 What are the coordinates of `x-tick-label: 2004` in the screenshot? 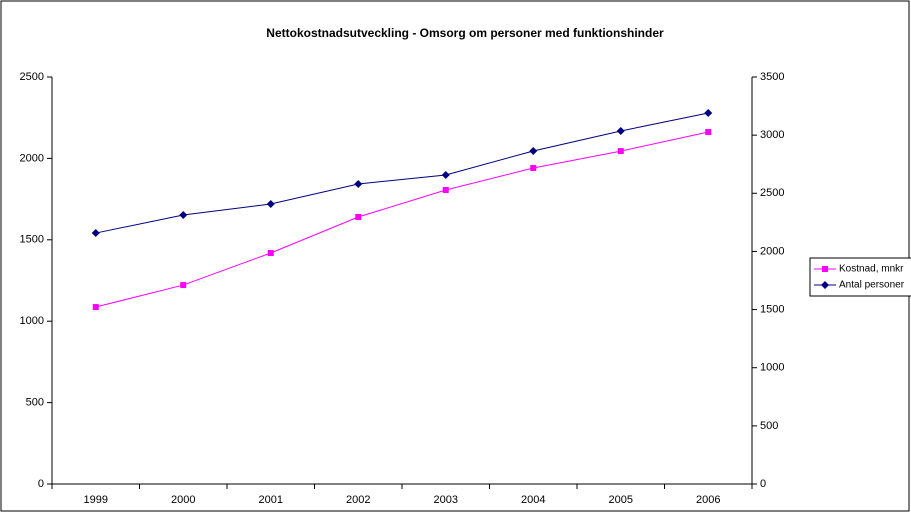 It's located at (533, 500).